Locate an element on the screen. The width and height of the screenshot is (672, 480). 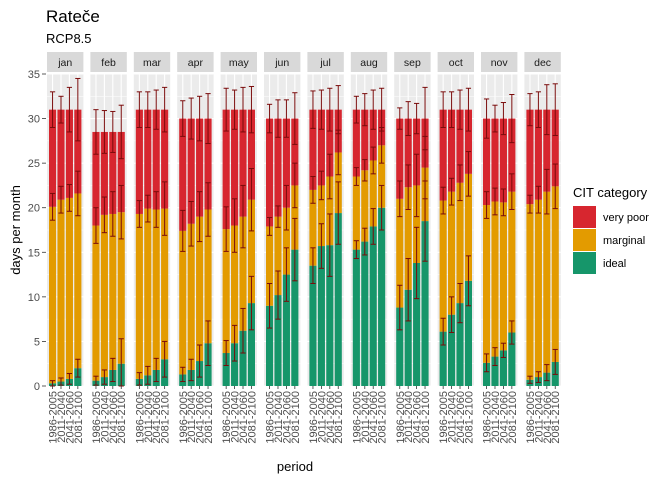
legend-key-very-poor is located at coordinates (584, 217).